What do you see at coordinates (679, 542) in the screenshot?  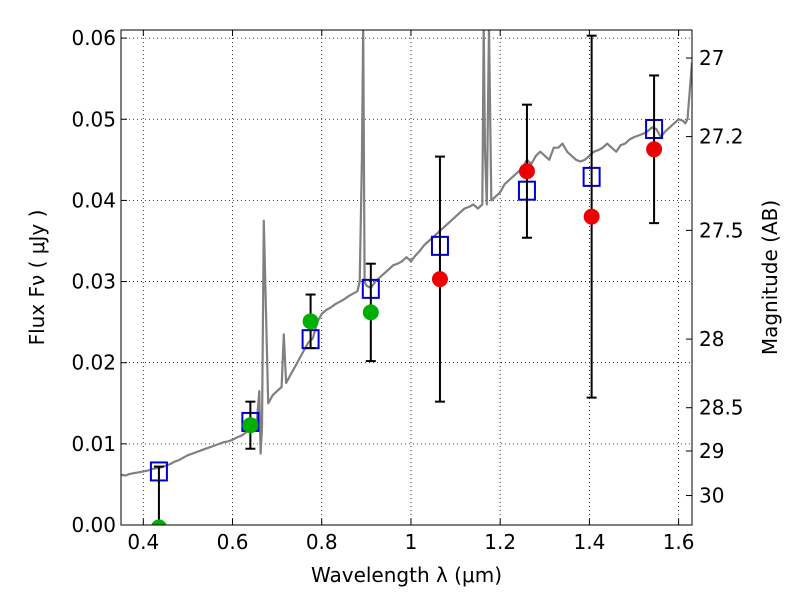 I see `x-tick-label: 1.6` at bounding box center [679, 542].